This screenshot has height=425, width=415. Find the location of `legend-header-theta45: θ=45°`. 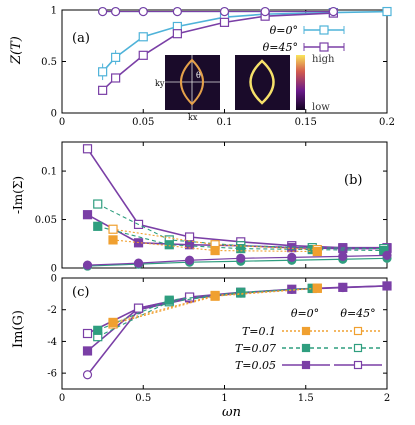

legend-header-theta45: θ=45° is located at coordinates (357, 313).